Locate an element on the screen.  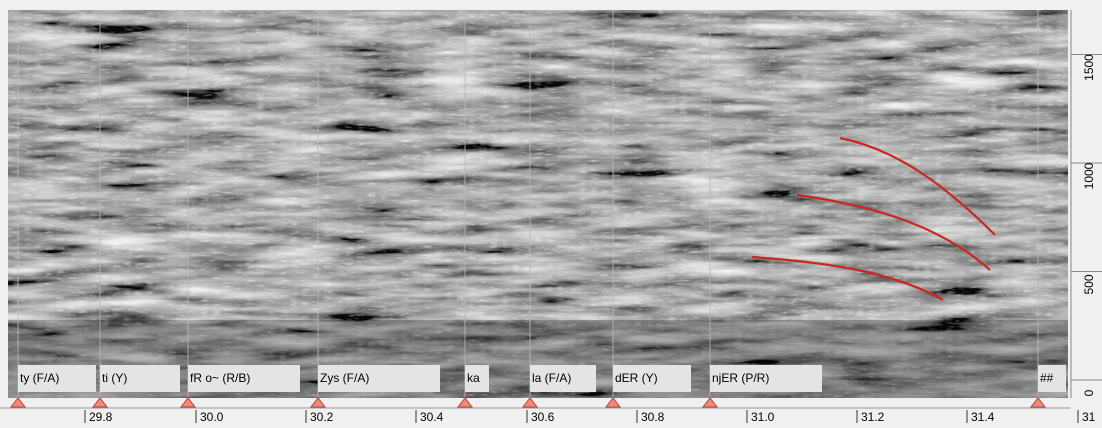
time-tick-label: 31.4 is located at coordinates (983, 416).